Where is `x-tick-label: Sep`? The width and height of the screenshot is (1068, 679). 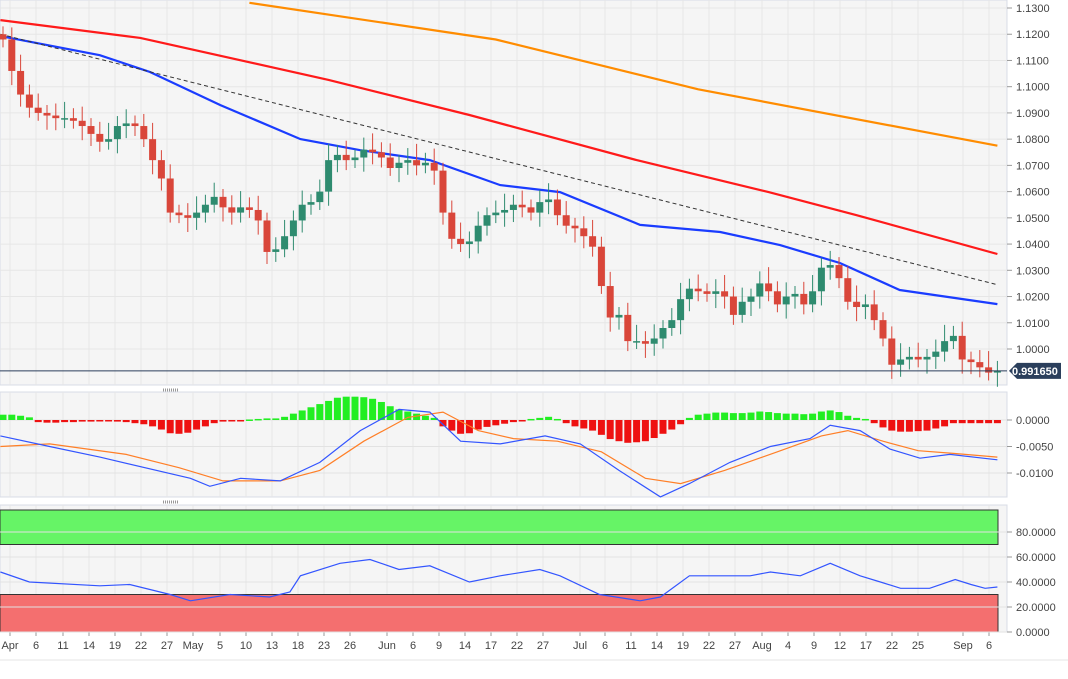 x-tick-label: Sep is located at coordinates (963, 646).